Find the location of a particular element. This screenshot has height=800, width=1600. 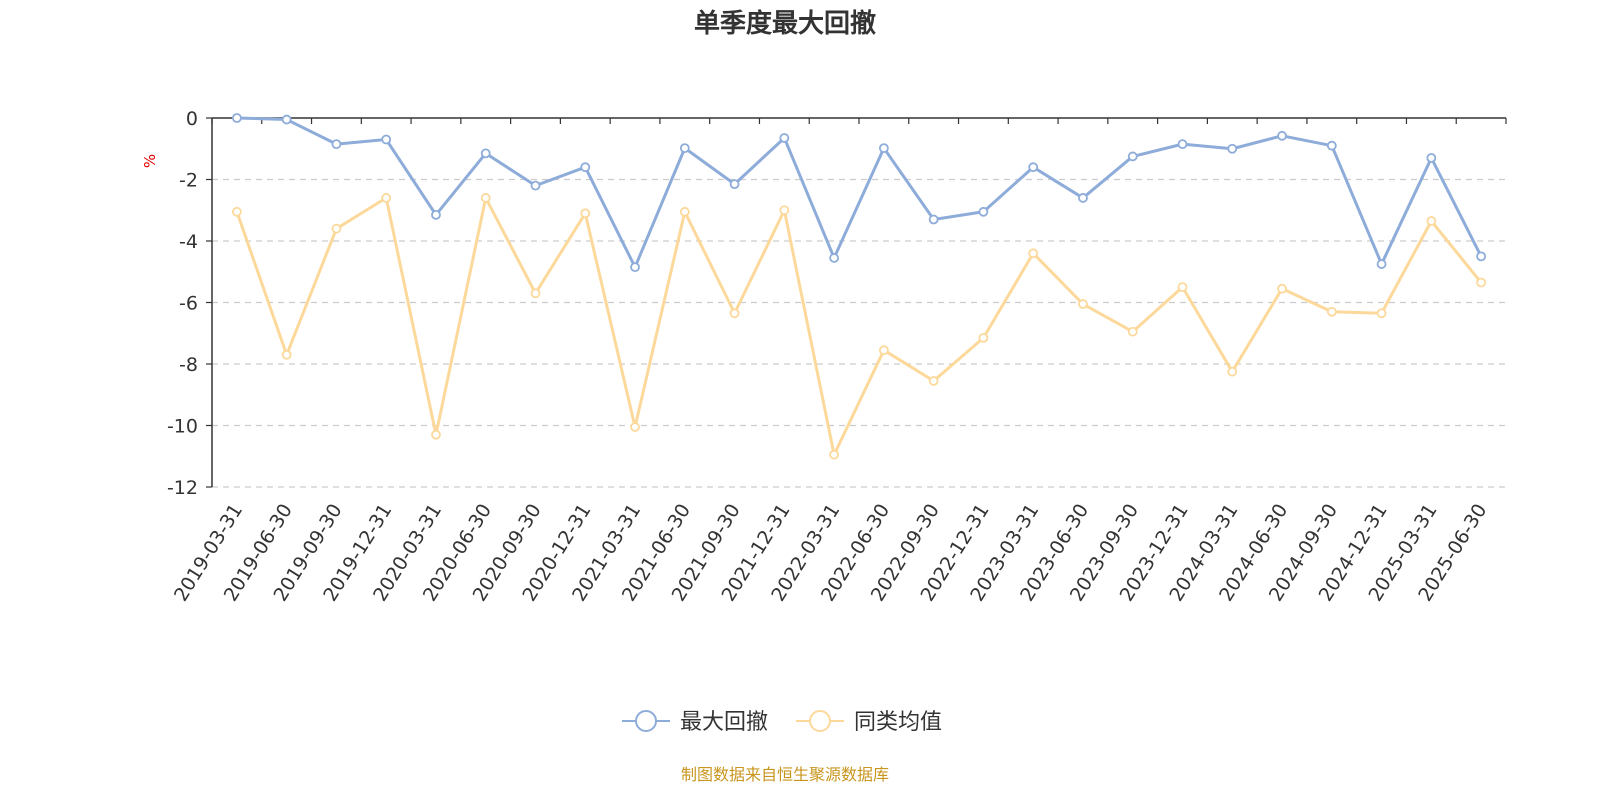

y-tick-label: -8 is located at coordinates (188, 365).